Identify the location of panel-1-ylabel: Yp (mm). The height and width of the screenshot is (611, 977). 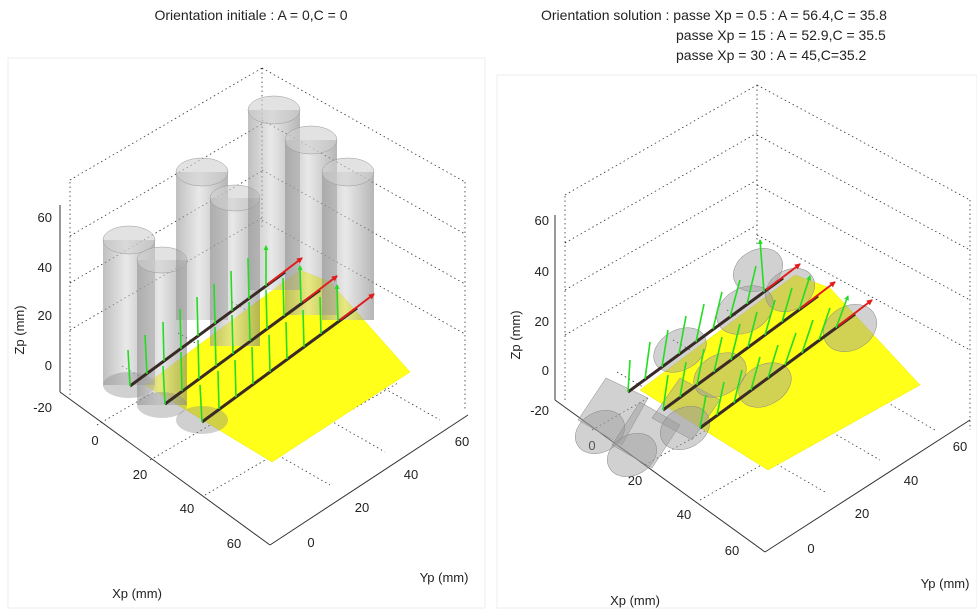
(444, 577).